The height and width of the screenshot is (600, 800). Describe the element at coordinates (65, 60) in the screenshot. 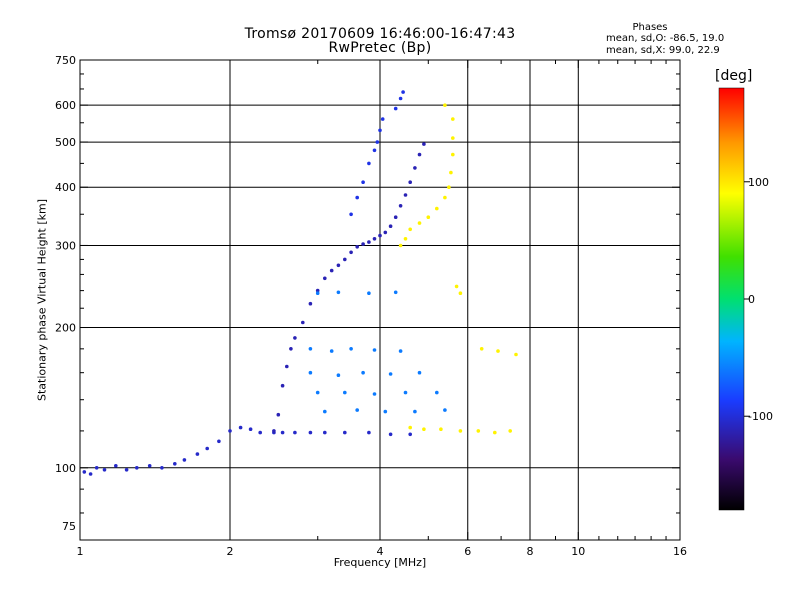

I see `y-tick-label: 750` at that location.